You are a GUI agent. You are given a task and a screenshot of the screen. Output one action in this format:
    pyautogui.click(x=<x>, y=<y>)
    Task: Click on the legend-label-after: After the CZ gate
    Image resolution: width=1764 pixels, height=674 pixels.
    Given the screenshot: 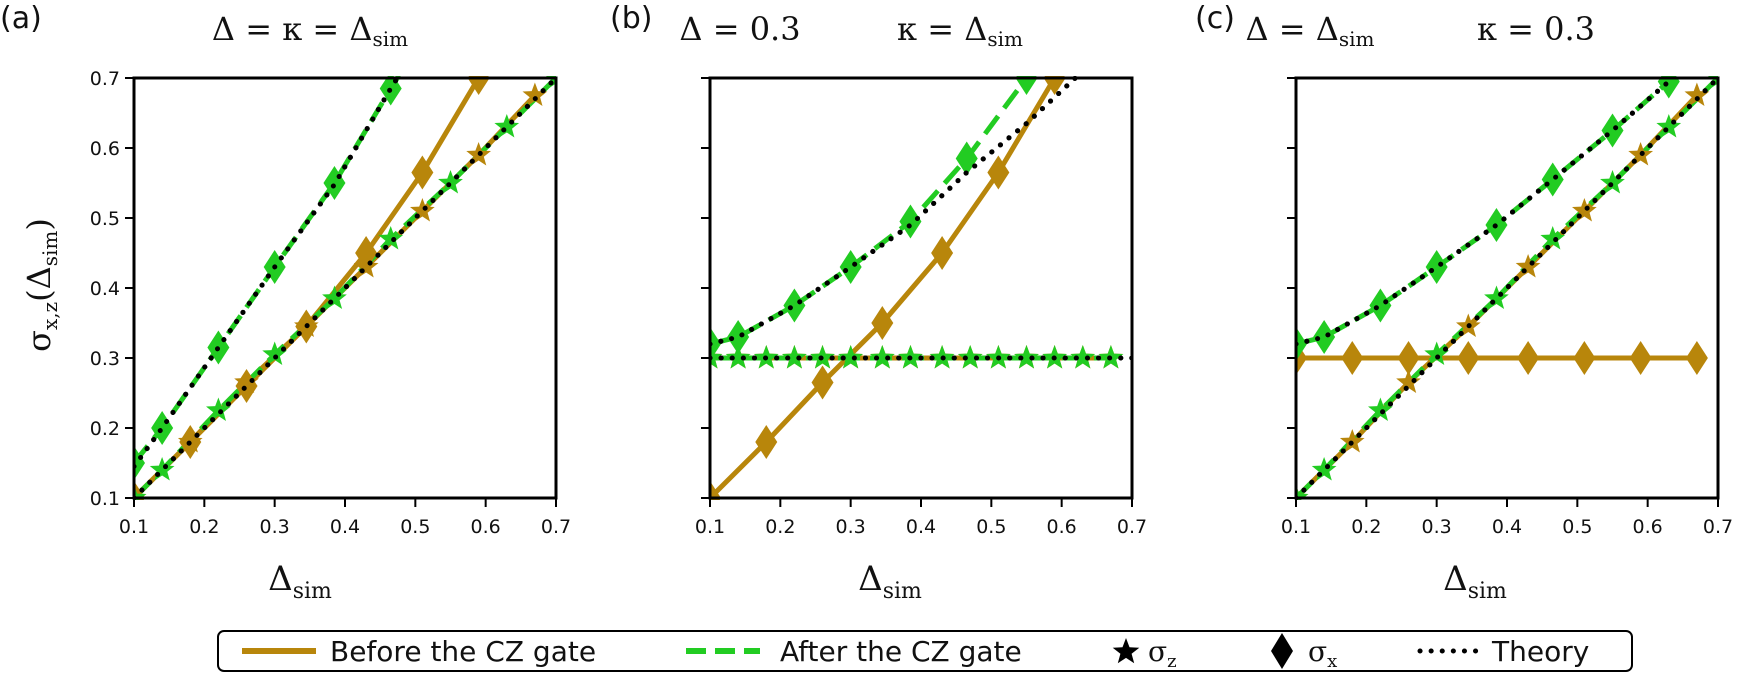 What is the action you would take?
    pyautogui.click(x=901, y=651)
    